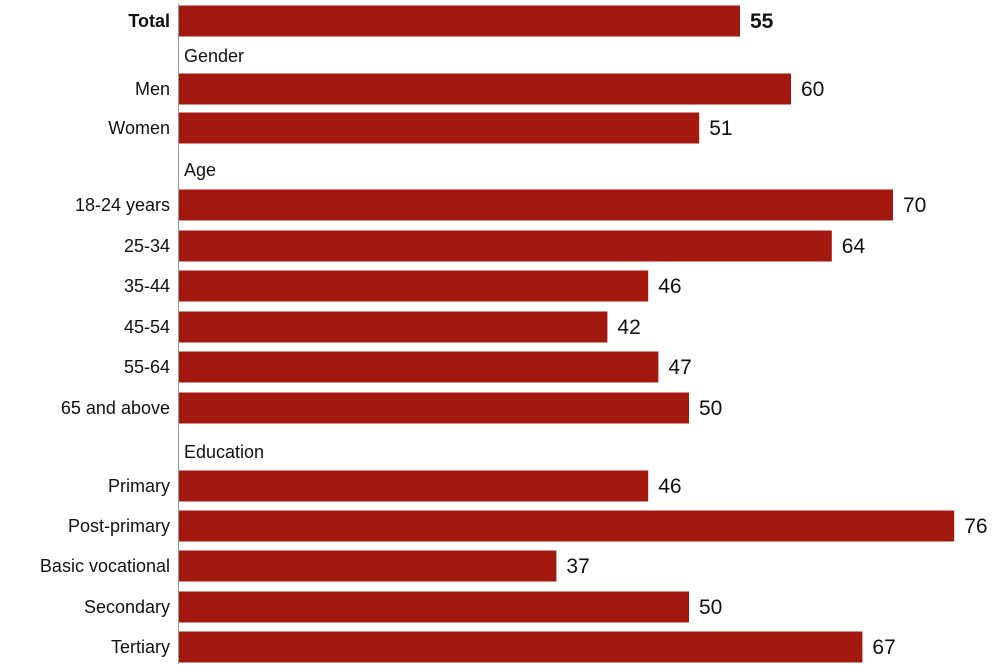  What do you see at coordinates (883, 647) in the screenshot?
I see `data-label: 67` at bounding box center [883, 647].